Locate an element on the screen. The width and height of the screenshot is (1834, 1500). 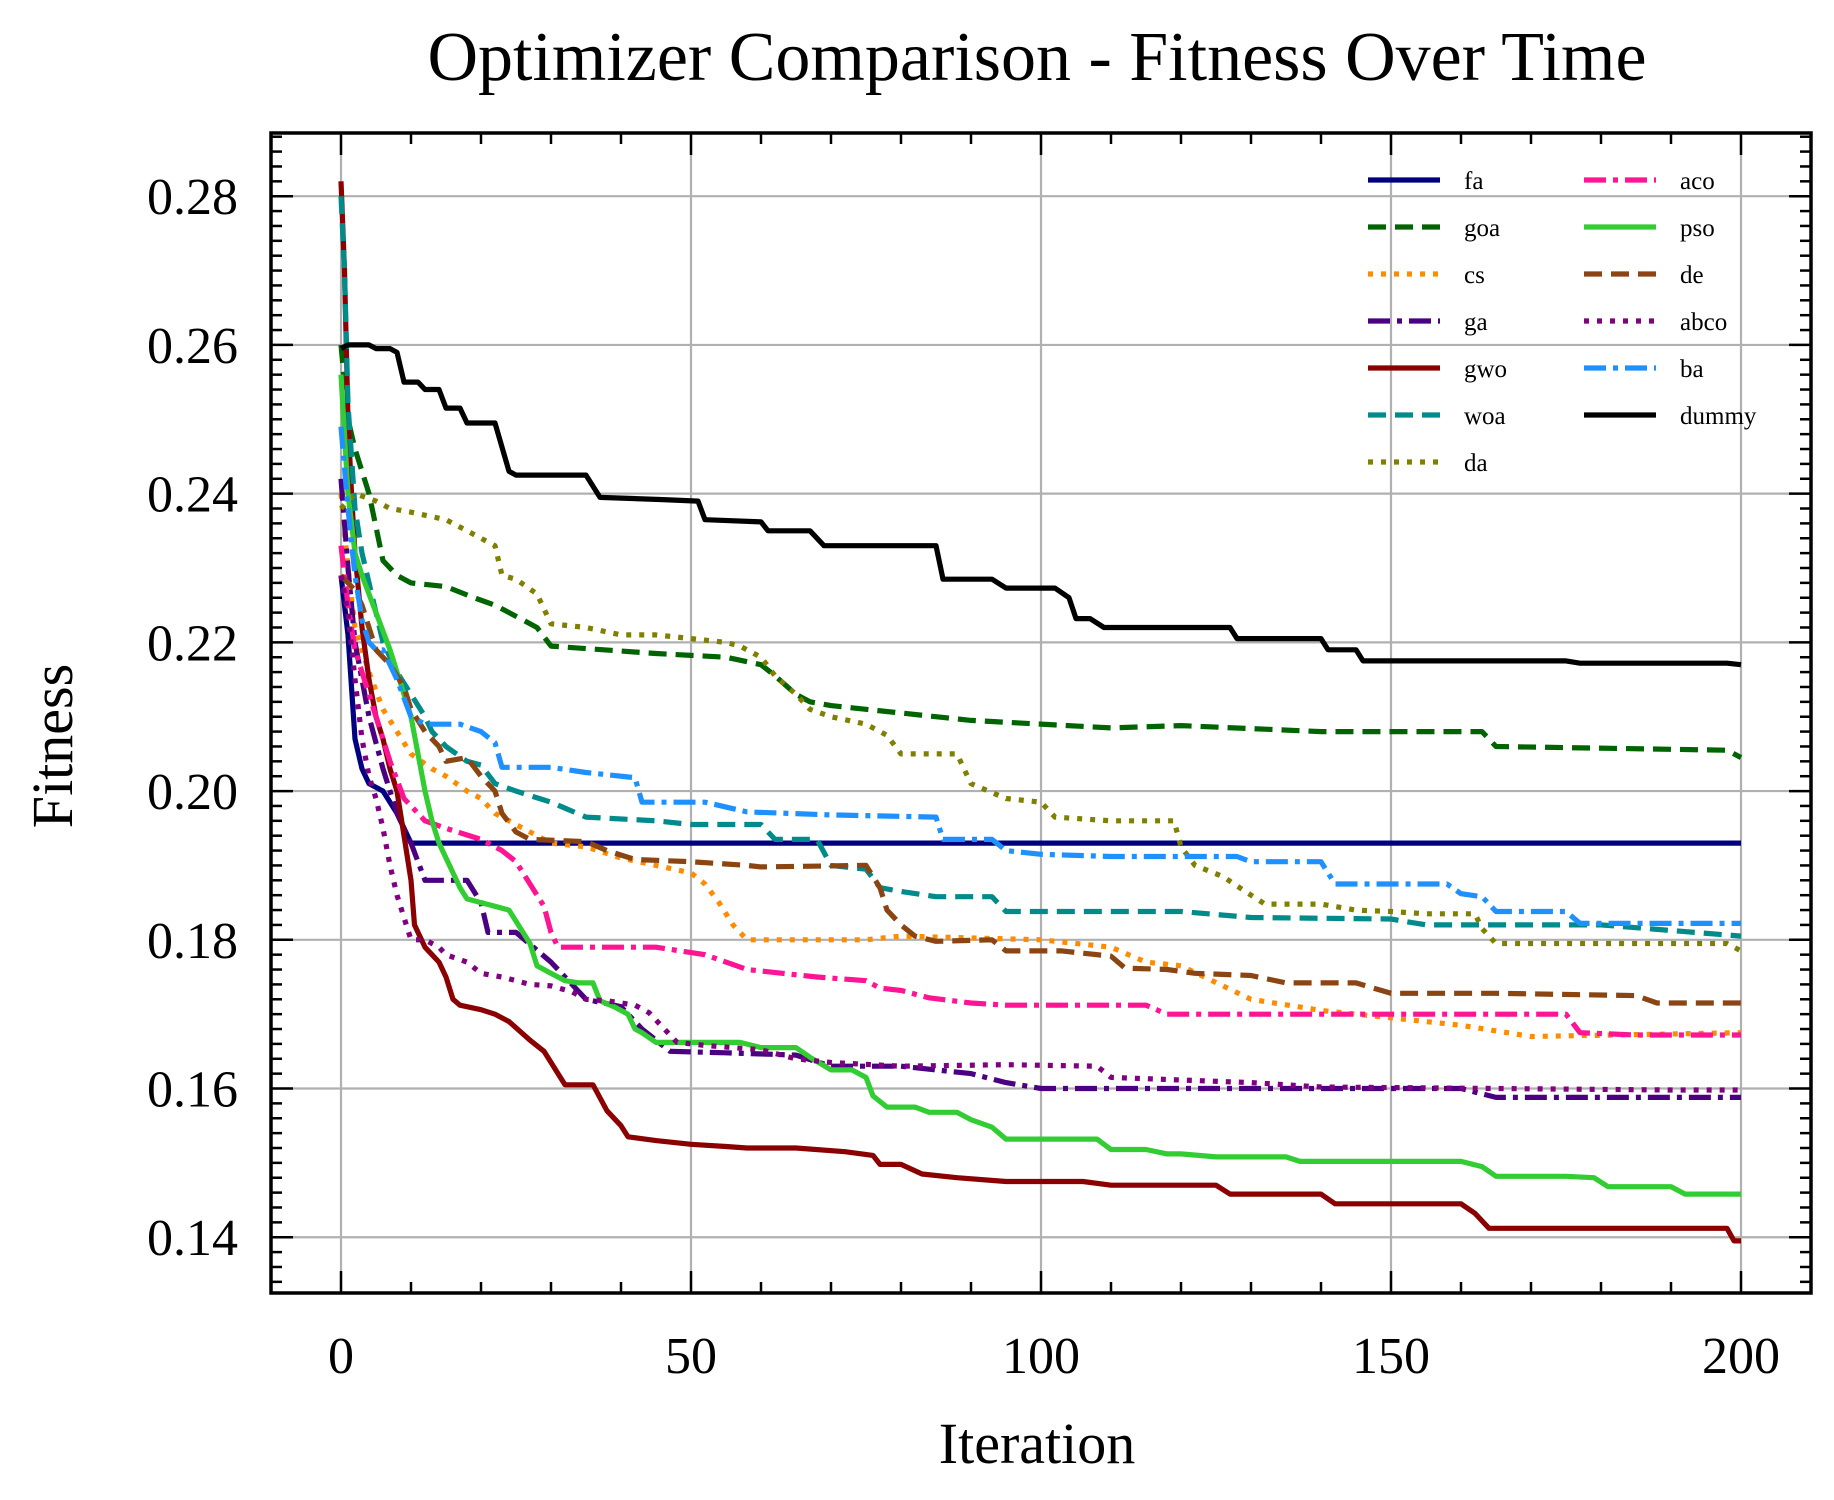
y-tick-label: 0.26 is located at coordinates (192, 346).